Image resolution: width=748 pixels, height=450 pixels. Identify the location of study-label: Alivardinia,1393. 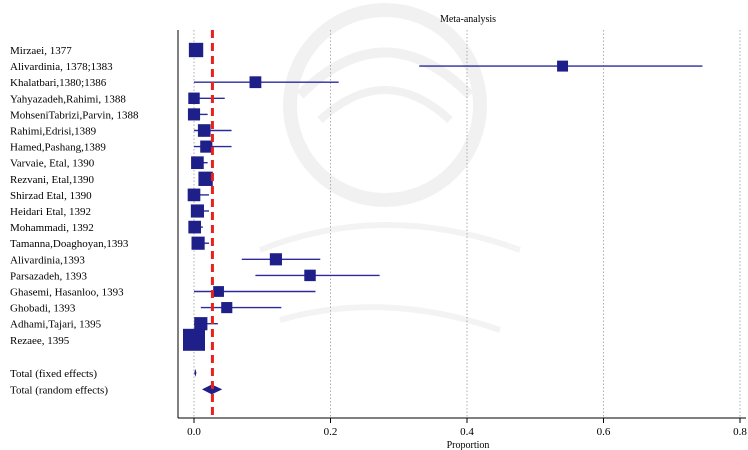
(47, 260).